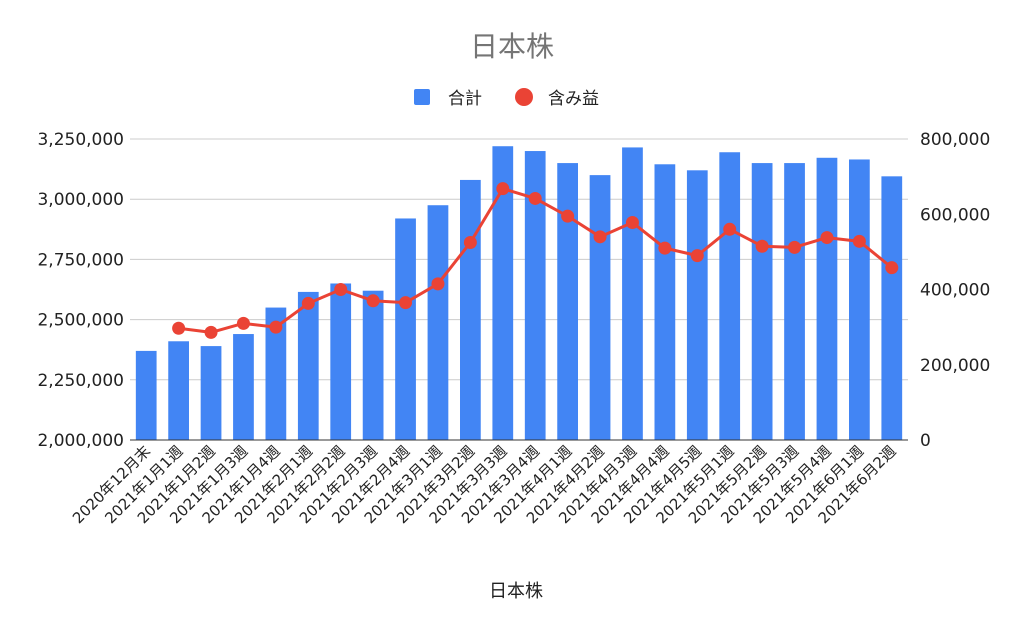 Image resolution: width=1024 pixels, height=633 pixels. What do you see at coordinates (422, 97) in the screenshot?
I see `legend-swatch-total` at bounding box center [422, 97].